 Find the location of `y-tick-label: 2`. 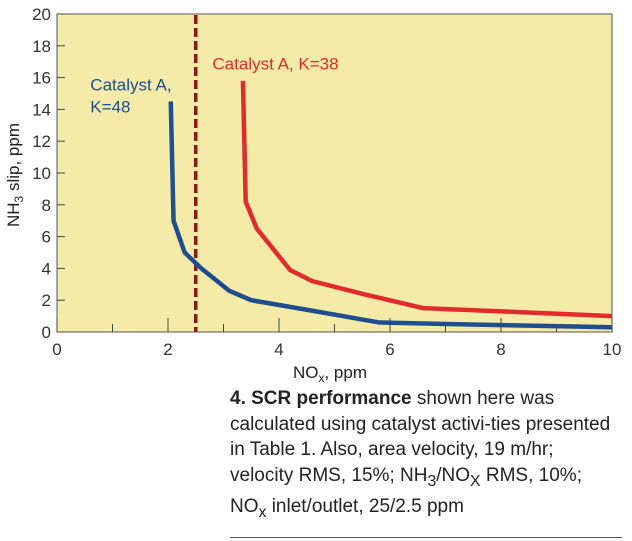

y-tick-label: 2 is located at coordinates (46, 300).